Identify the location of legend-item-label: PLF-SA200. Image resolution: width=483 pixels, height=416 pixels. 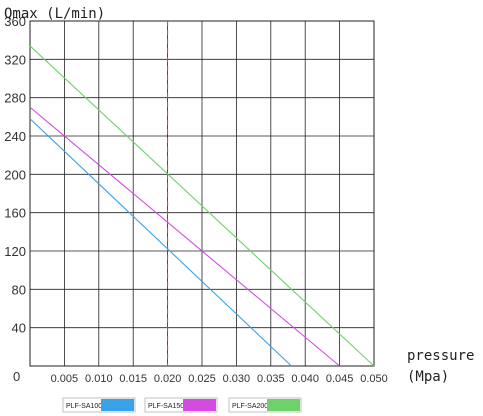
(250, 406).